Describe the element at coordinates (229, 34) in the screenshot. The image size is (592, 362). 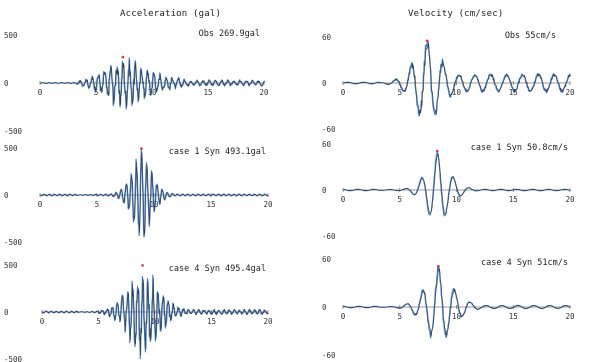
I see `panel-peak-label: Obs 269.9gal` at that location.